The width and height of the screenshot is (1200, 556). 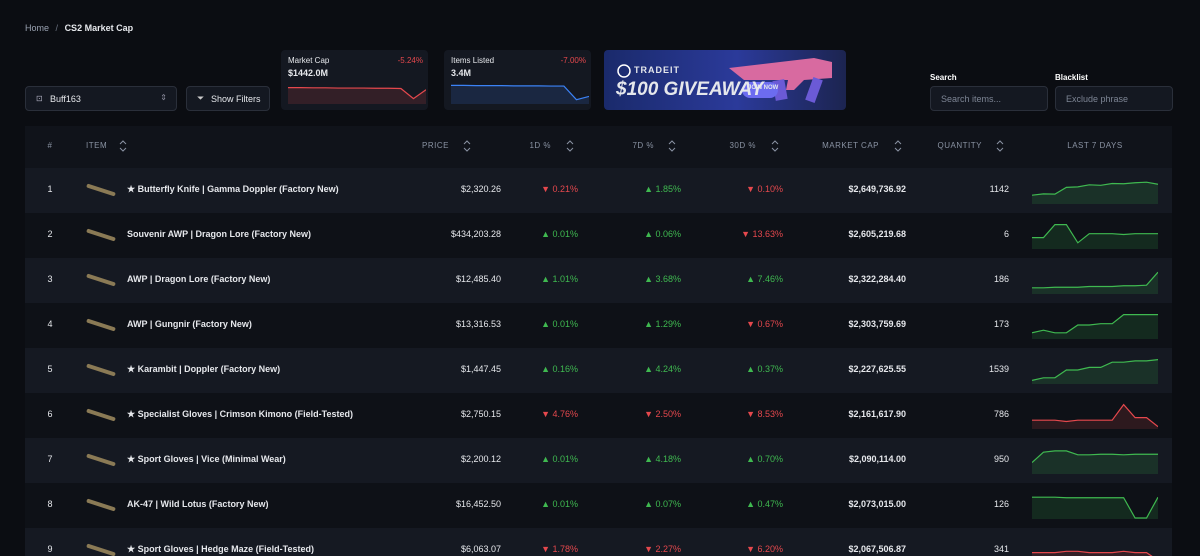 I want to click on column-header: PRICE, so click(x=435, y=145).